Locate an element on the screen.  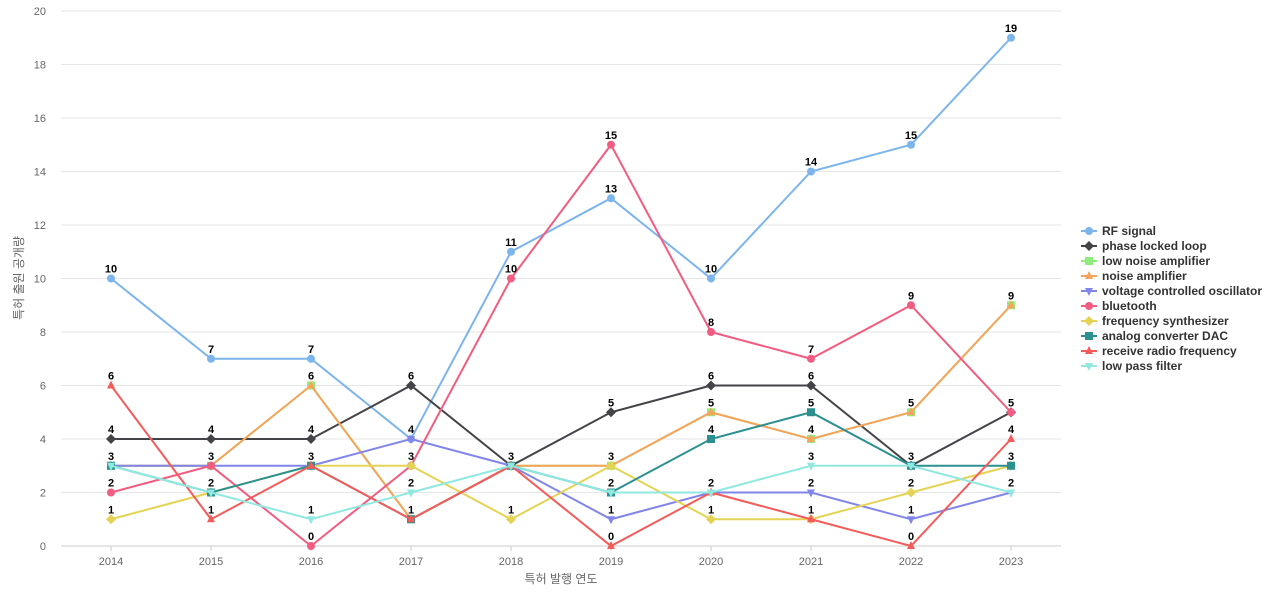
legend-item: low noise amplifier is located at coordinates (1145, 261).